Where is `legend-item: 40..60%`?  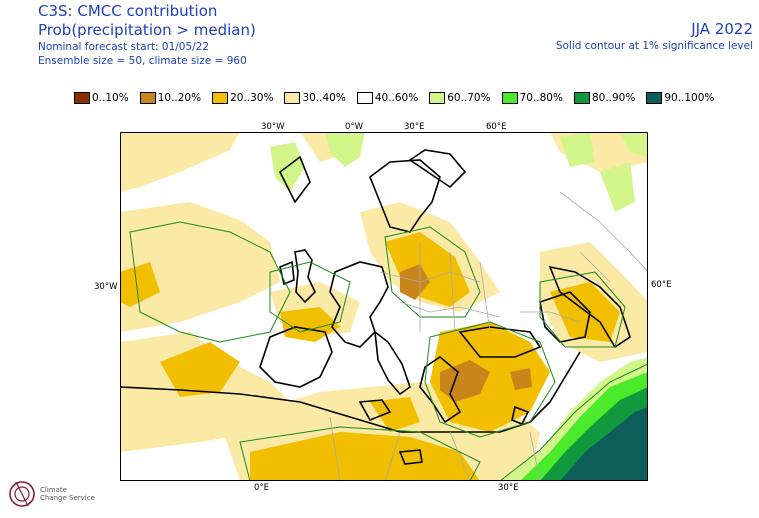 legend-item: 40..60% is located at coordinates (387, 98).